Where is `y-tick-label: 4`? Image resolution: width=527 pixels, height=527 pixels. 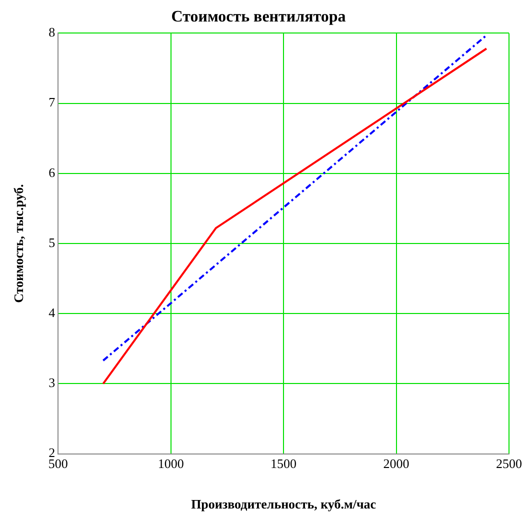 y-tick-label: 4 is located at coordinates (52, 312).